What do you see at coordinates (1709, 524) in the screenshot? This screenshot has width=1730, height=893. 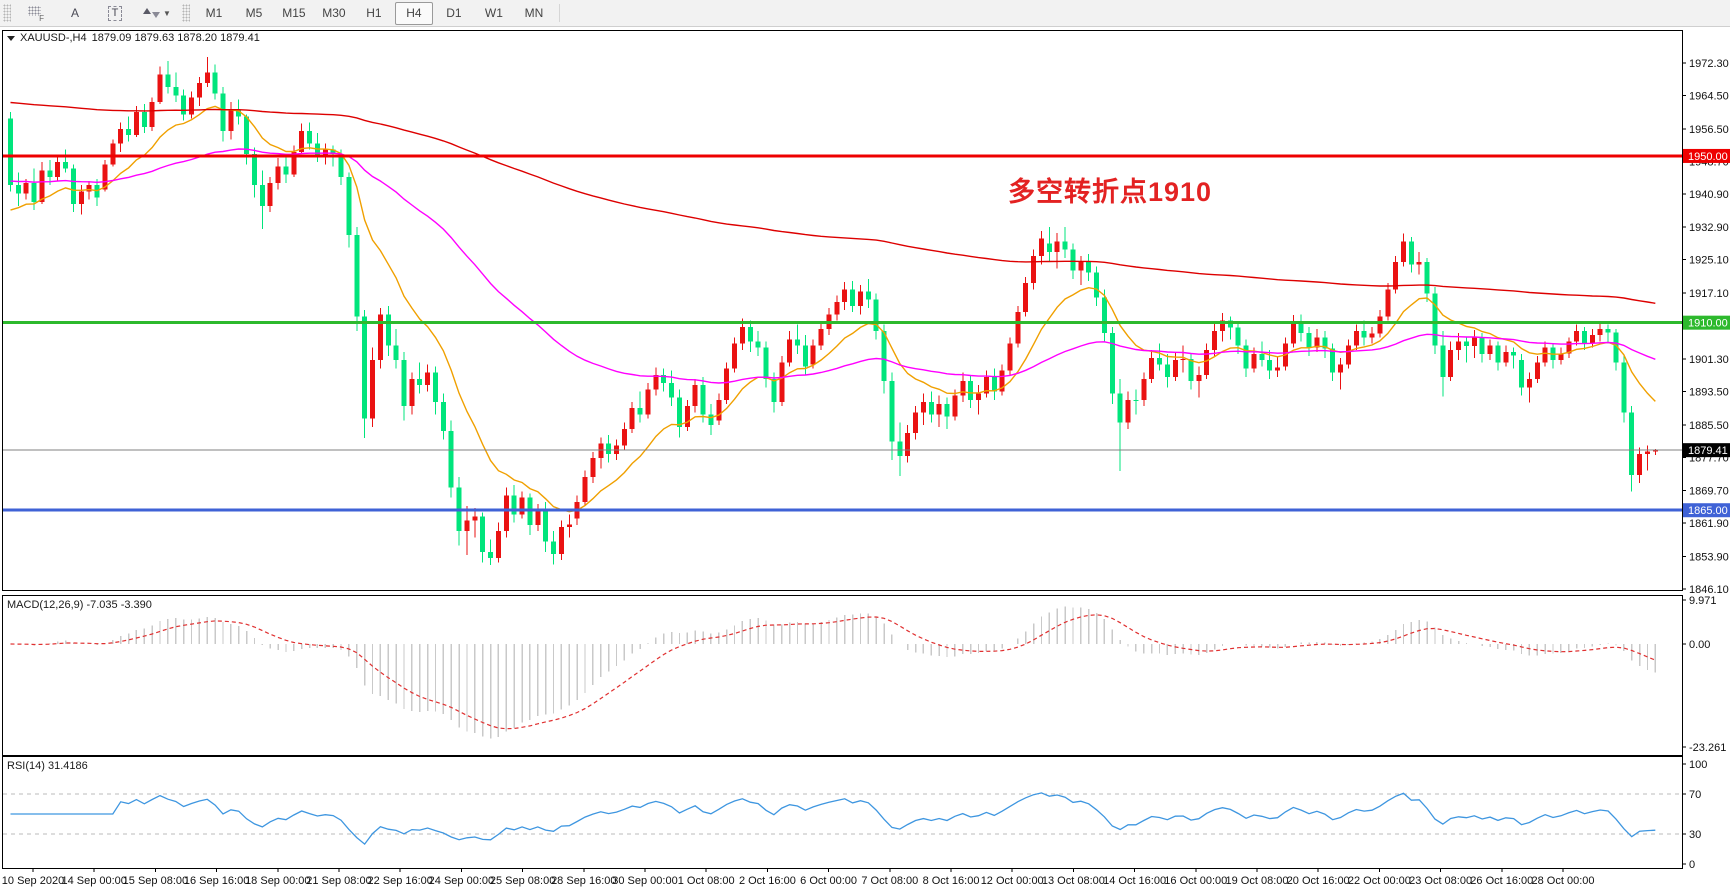 I see `svg-text: 1861.90` at bounding box center [1709, 524].